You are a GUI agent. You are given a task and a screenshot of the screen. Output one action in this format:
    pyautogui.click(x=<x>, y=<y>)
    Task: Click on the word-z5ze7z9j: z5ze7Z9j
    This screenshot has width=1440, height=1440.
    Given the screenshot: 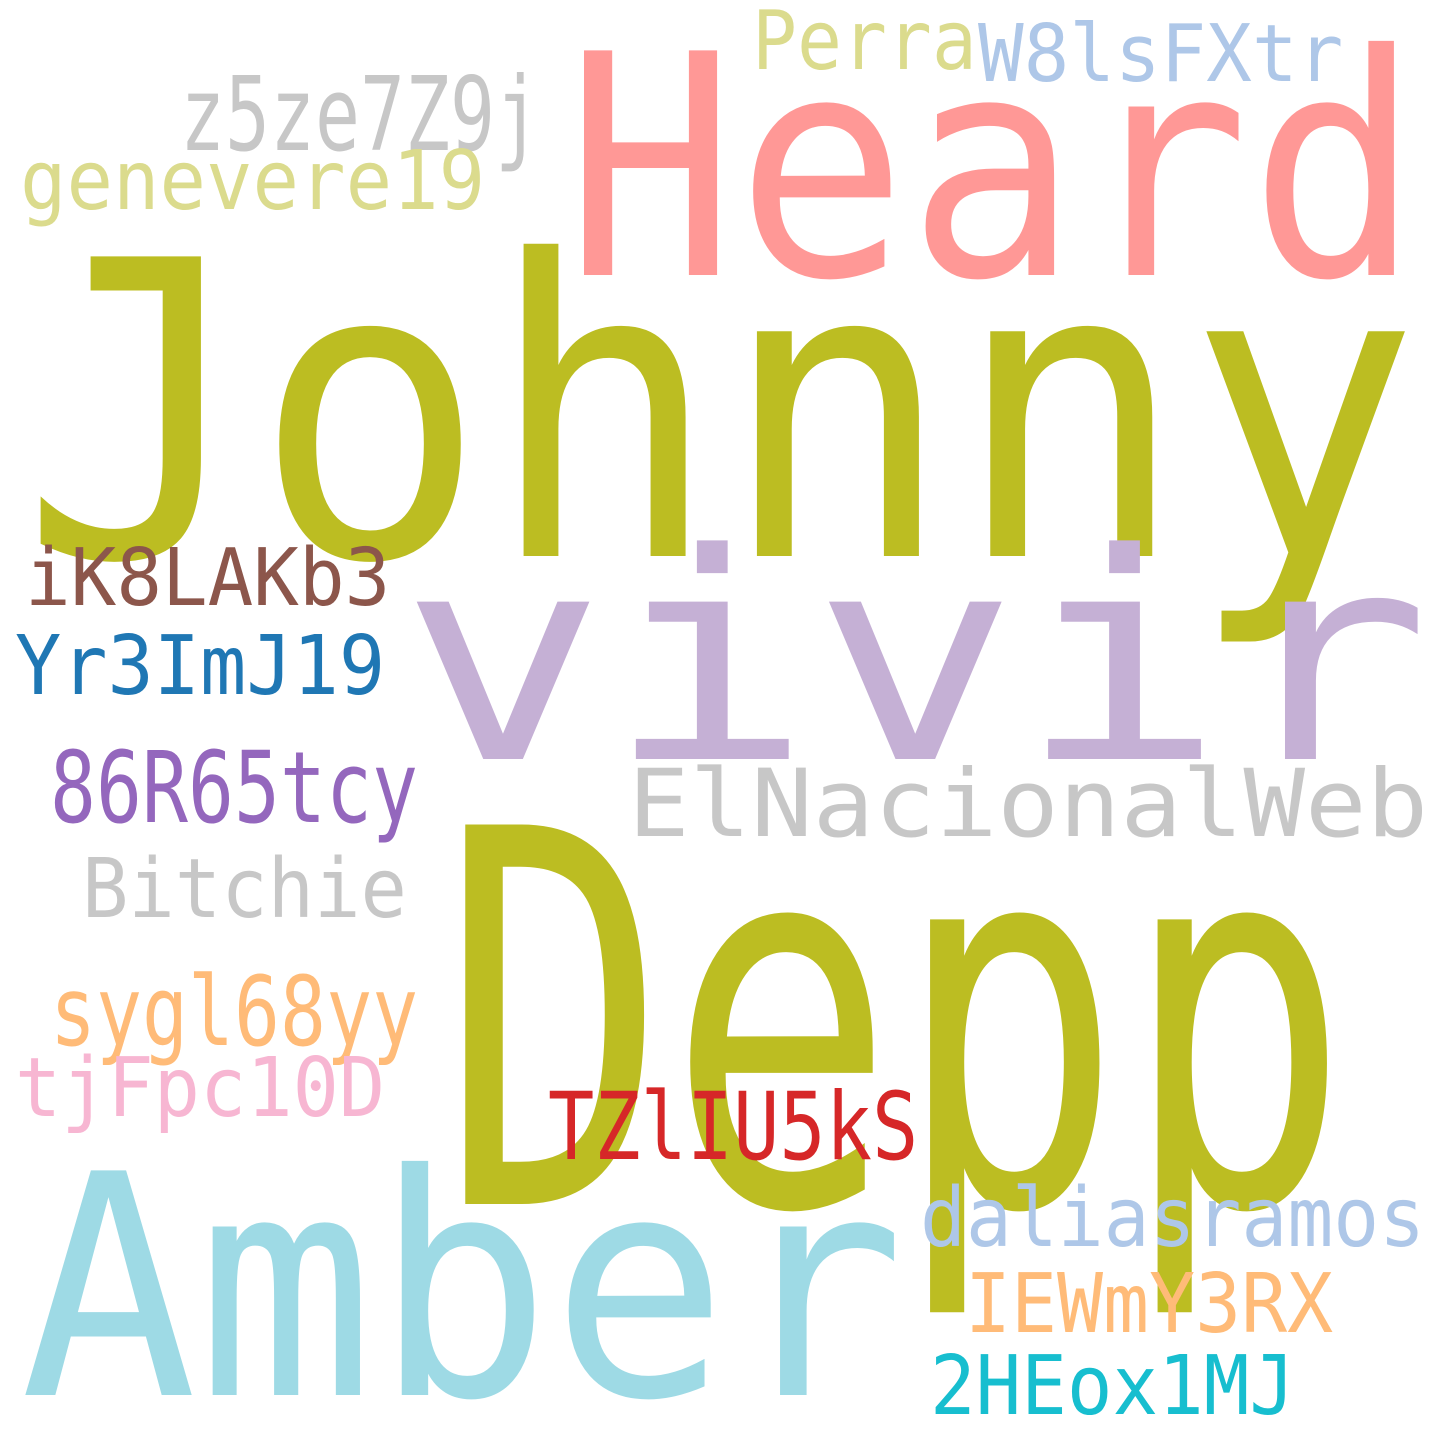 What is the action you would take?
    pyautogui.click(x=360, y=115)
    